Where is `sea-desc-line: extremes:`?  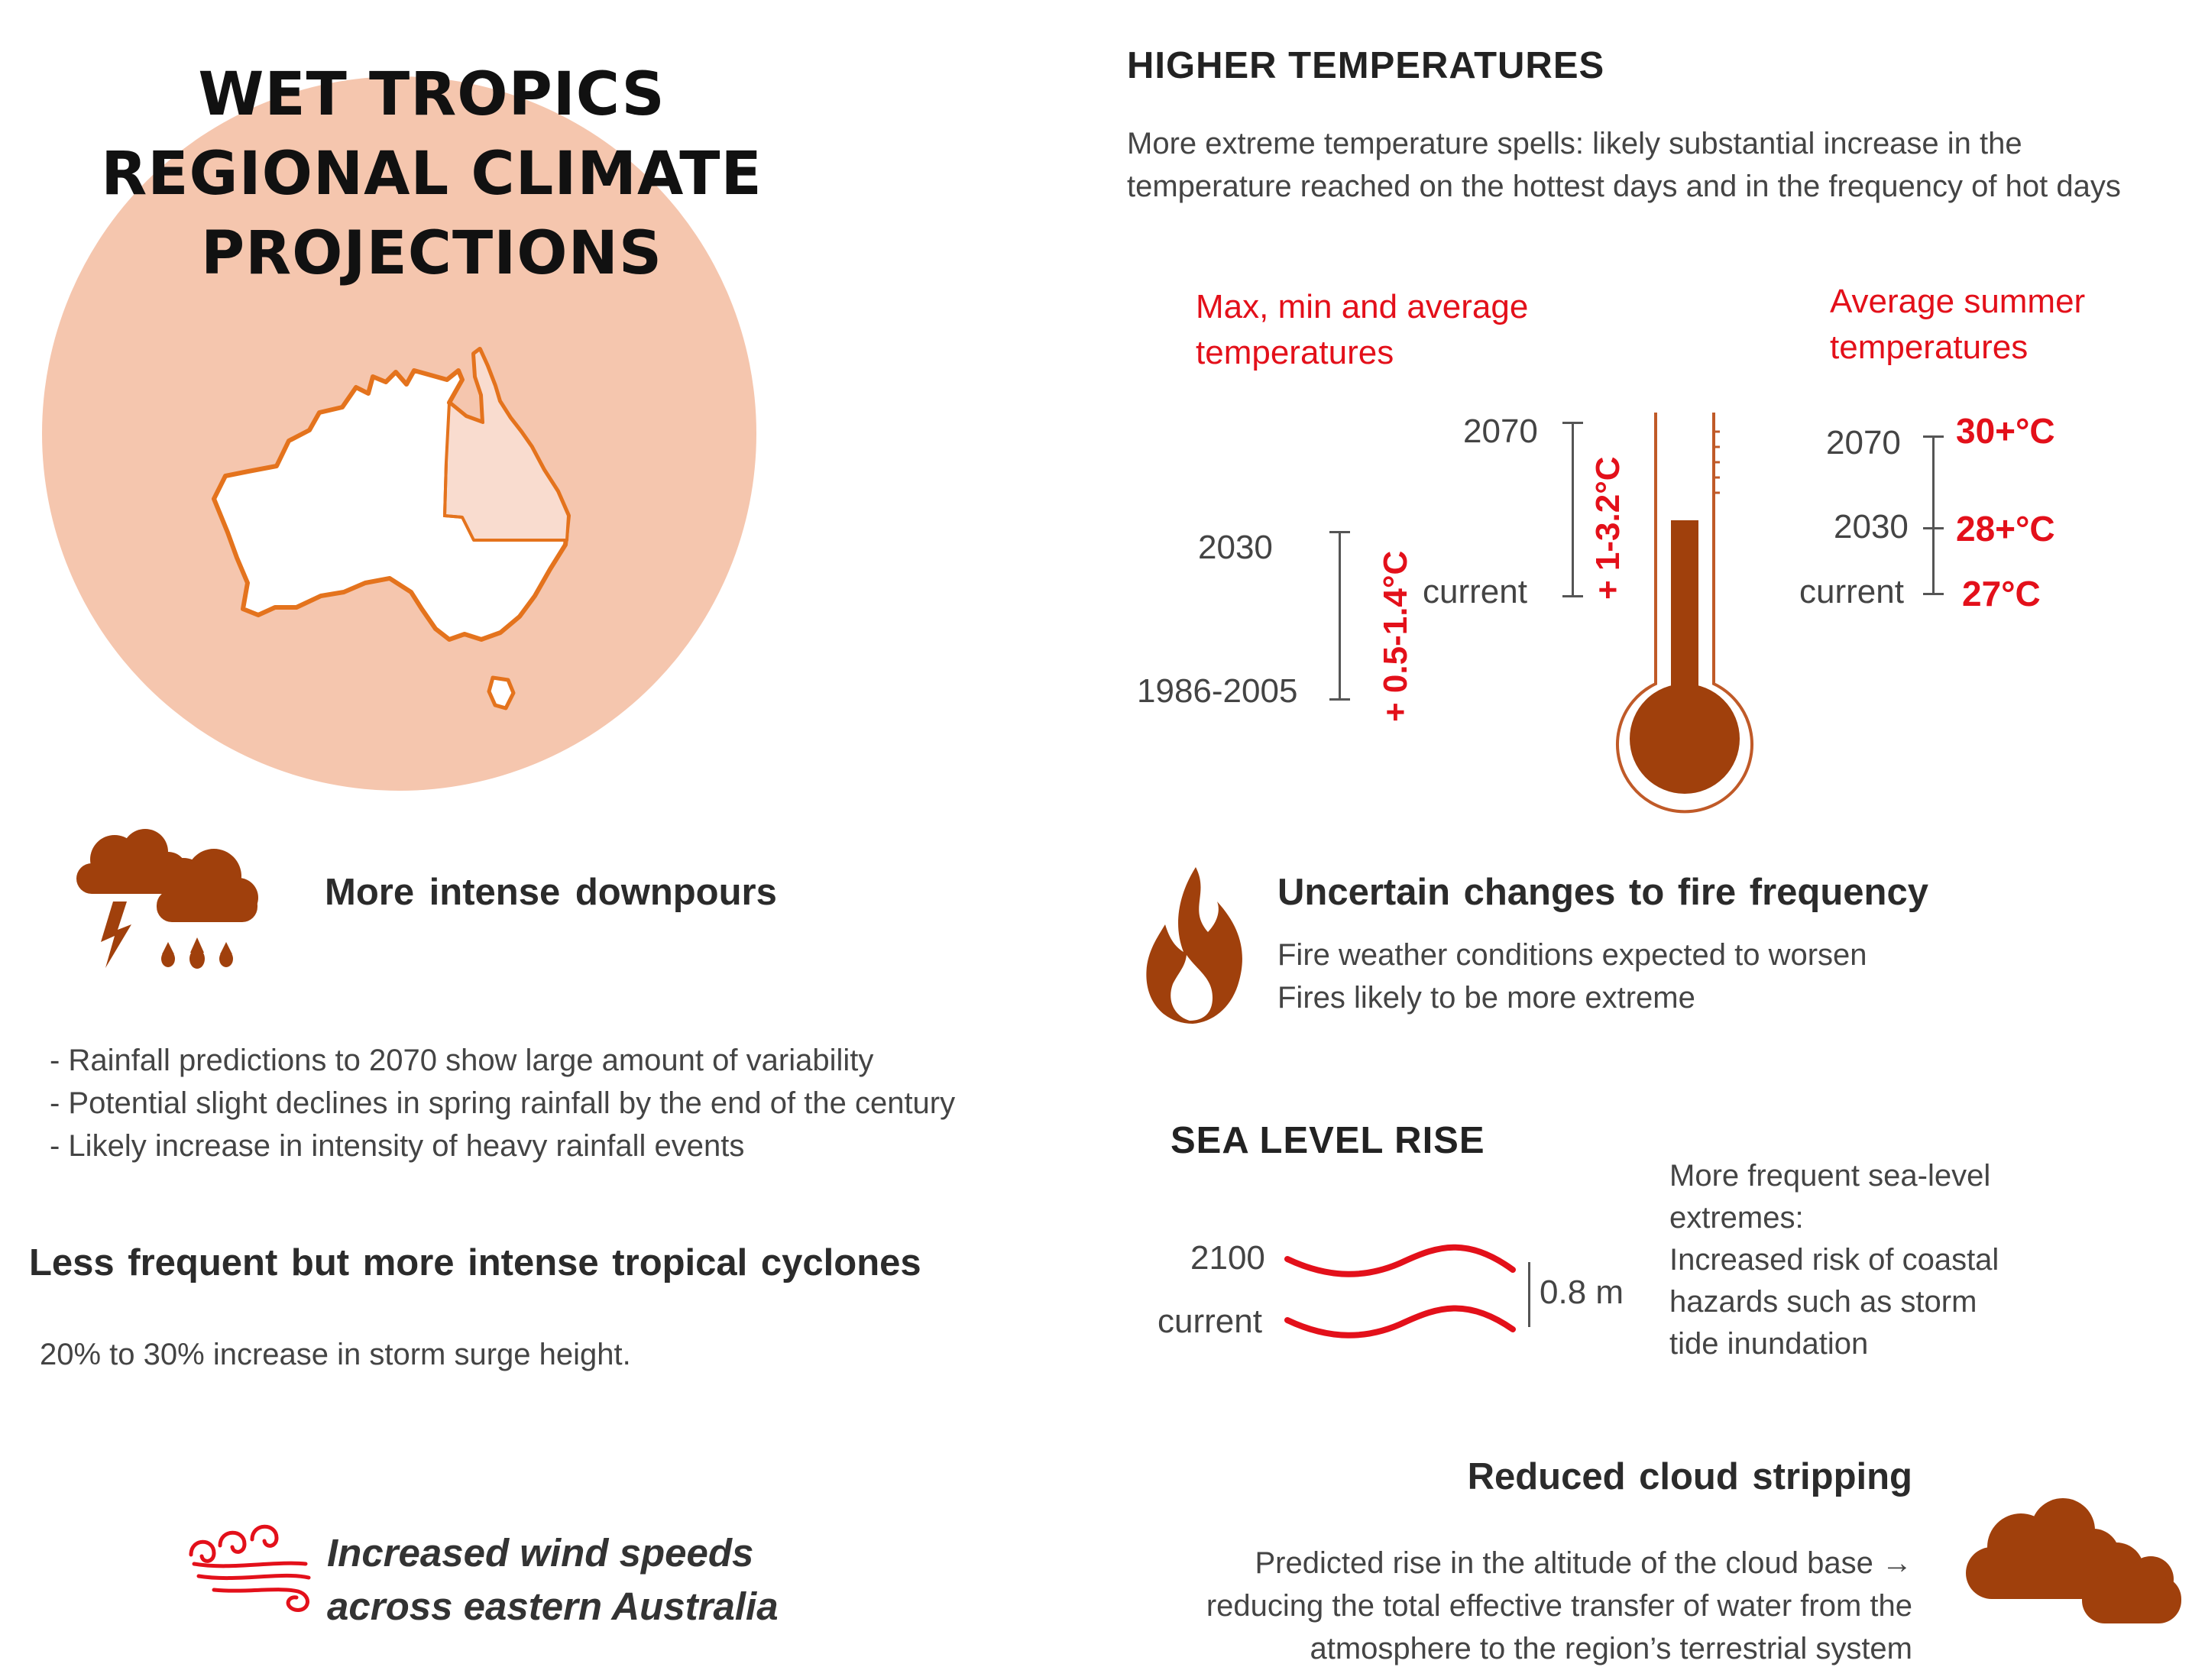
sea-desc-line: extremes: is located at coordinates (1736, 1218).